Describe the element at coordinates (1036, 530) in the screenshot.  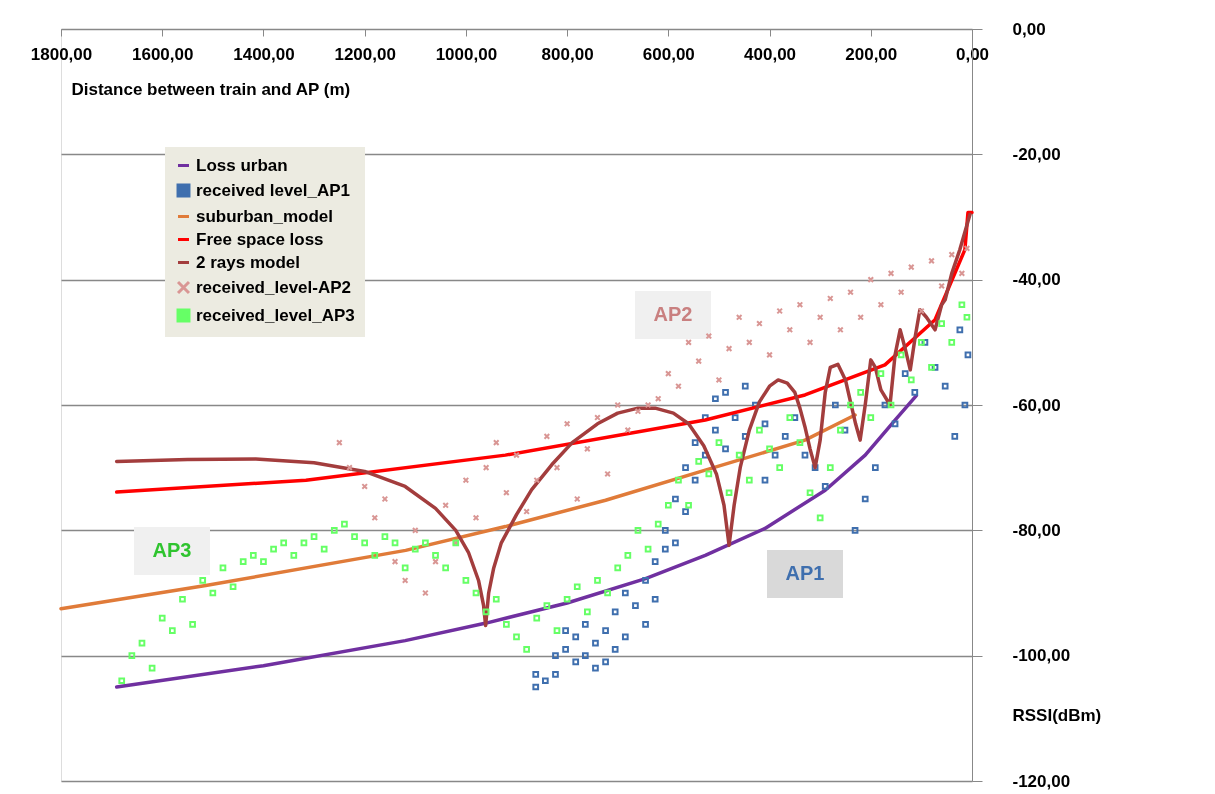
I see `y-tick-label: -80,00` at that location.